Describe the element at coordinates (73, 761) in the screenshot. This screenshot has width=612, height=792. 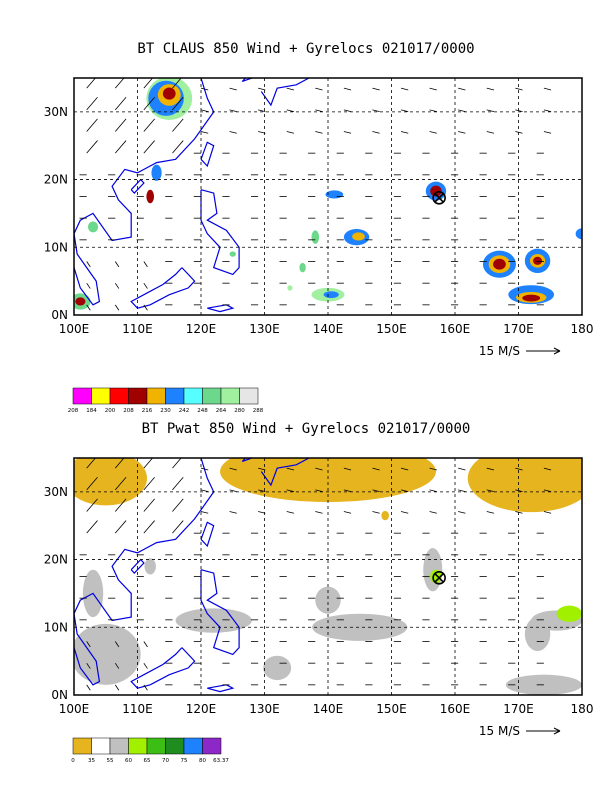
I see `colorbar-label: 0` at that location.